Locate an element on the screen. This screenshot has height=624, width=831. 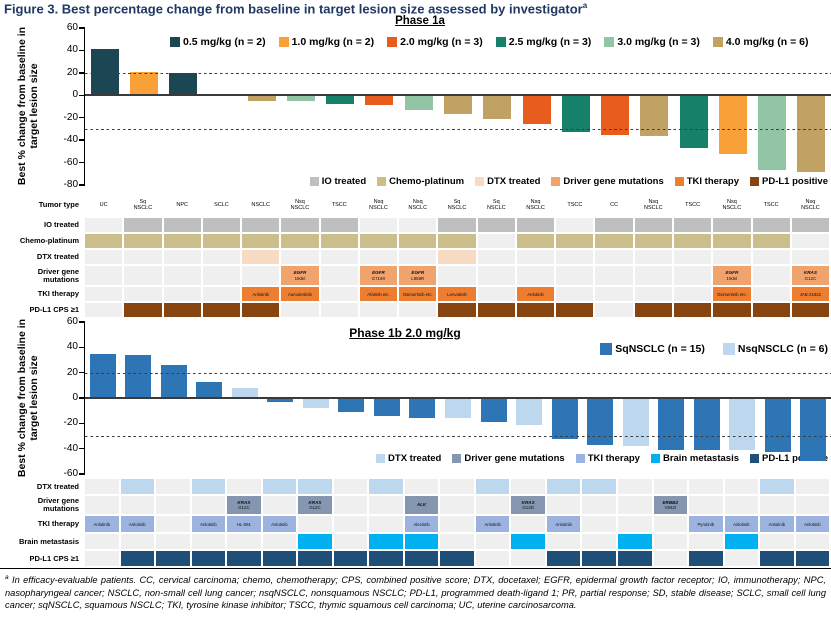
table-cell: NSCLC is located at coordinates (261, 205).